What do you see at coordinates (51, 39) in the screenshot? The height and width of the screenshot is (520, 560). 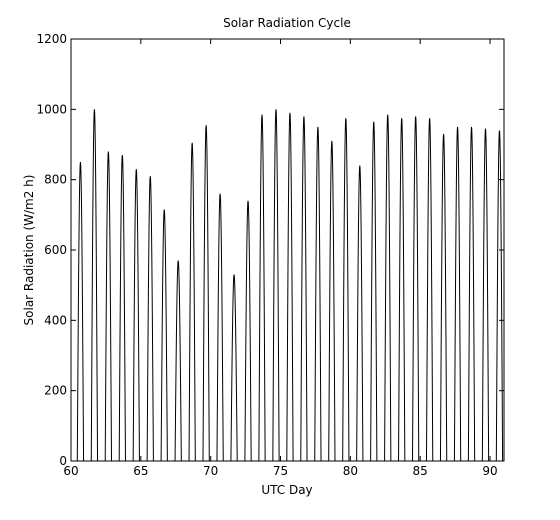 I see `y-tick-label: 1200` at bounding box center [51, 39].